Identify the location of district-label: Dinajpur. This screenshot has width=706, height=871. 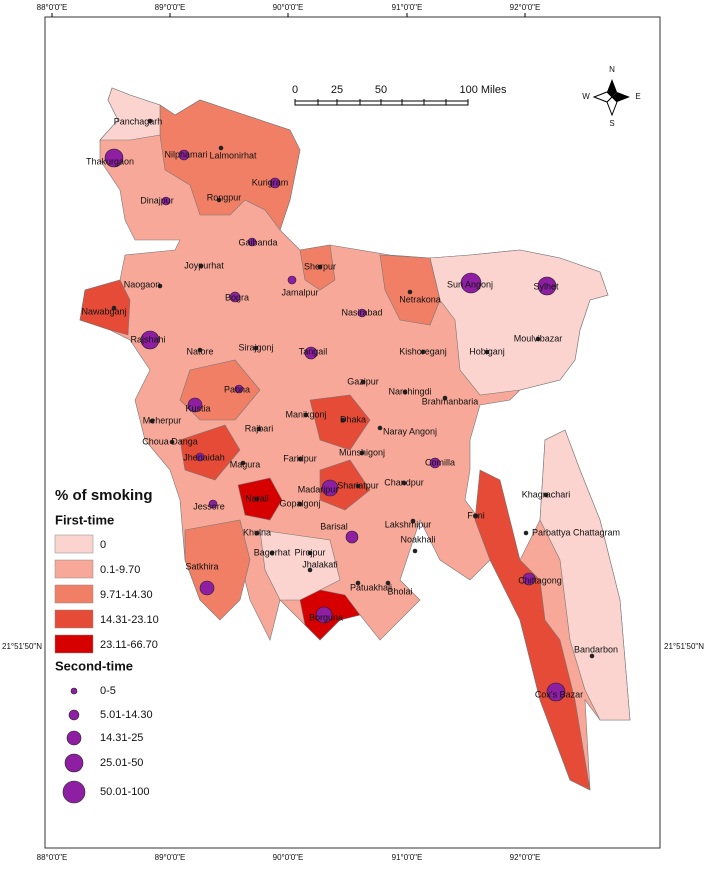
(157, 200).